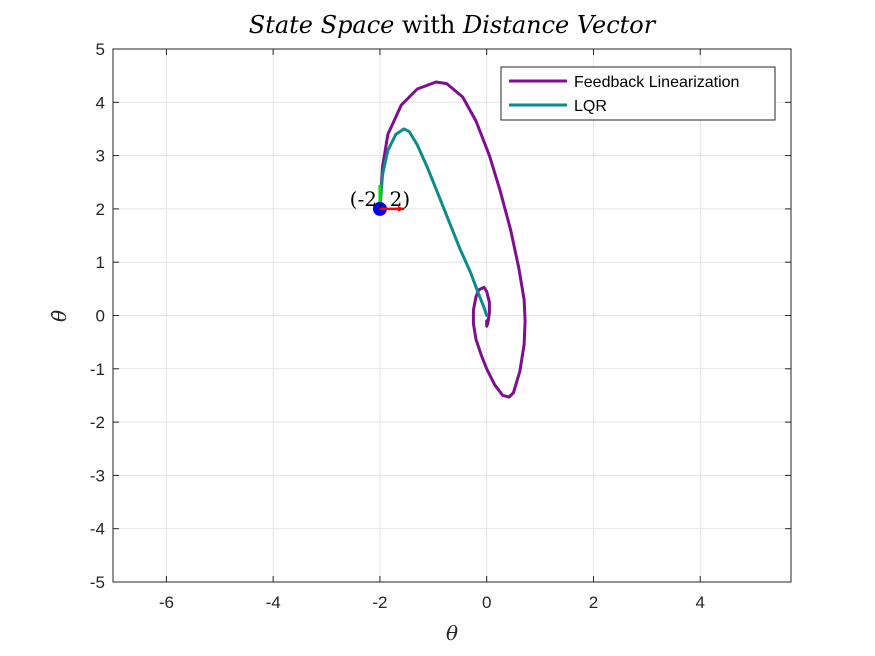 This screenshot has width=875, height=656. What do you see at coordinates (452, 633) in the screenshot?
I see `x-axis-label: θ` at bounding box center [452, 633].